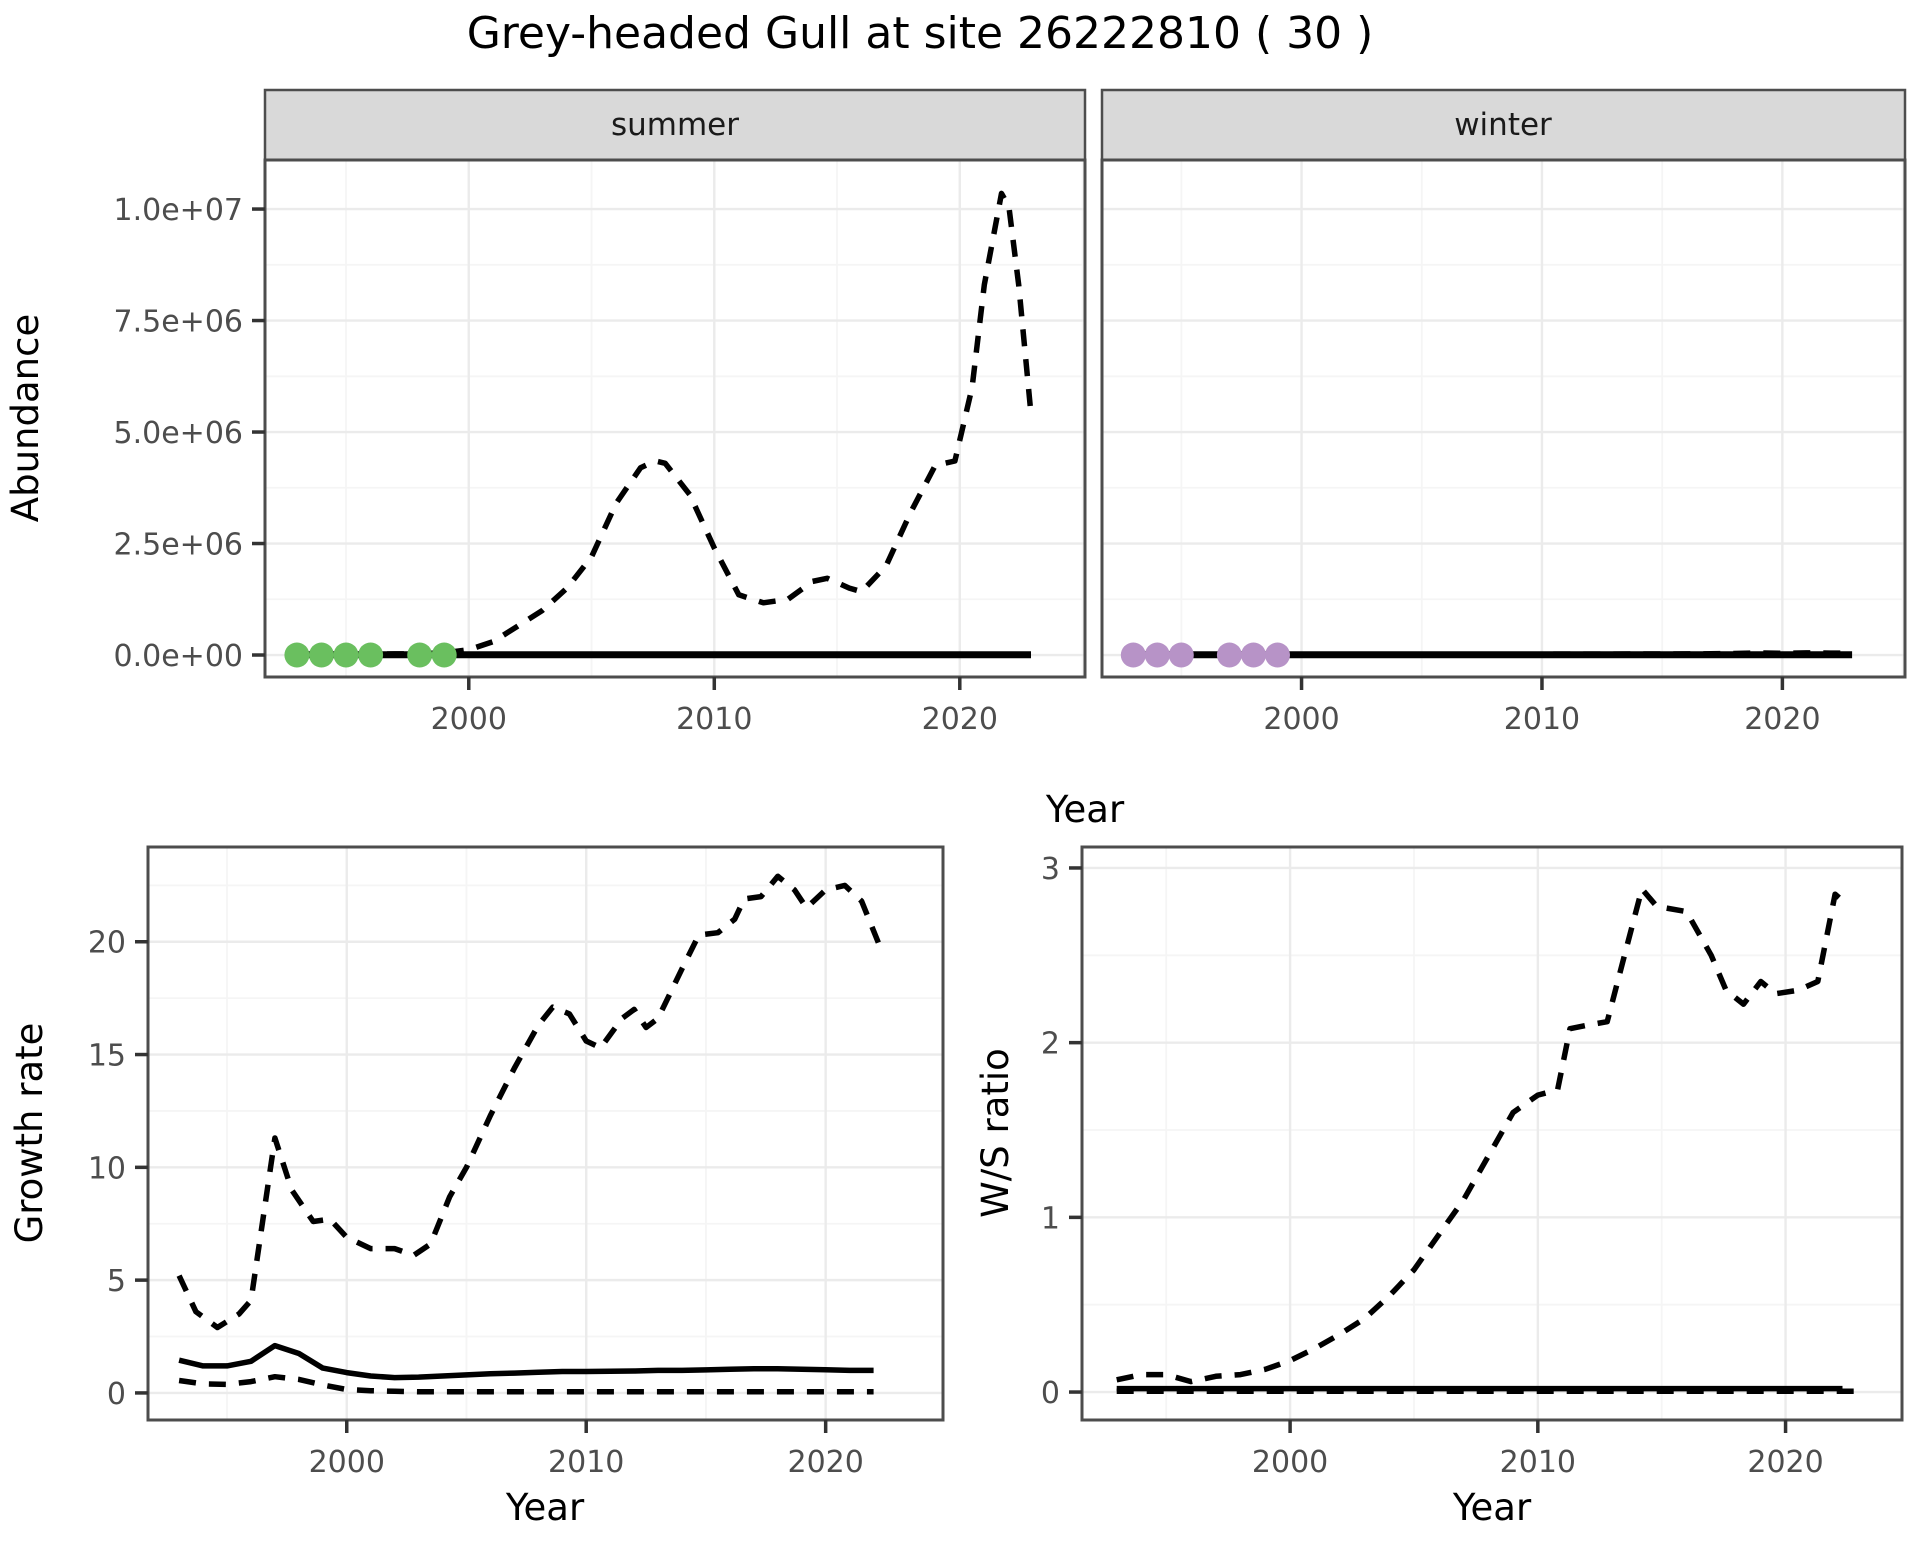  Describe the element at coordinates (526, 1361) in the screenshot. I see `growth-median-line` at that location.